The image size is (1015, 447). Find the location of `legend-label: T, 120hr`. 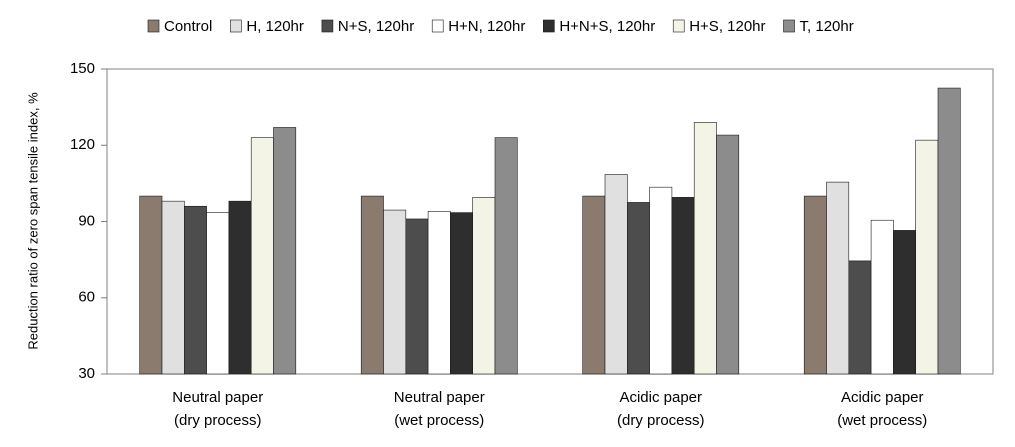

legend-label: T, 120hr is located at coordinates (827, 26).